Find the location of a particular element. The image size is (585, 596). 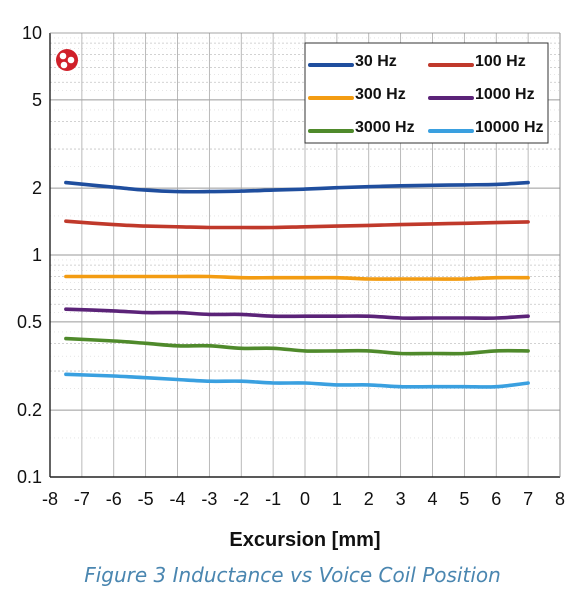

series-line-1000-hz is located at coordinates (297, 313).